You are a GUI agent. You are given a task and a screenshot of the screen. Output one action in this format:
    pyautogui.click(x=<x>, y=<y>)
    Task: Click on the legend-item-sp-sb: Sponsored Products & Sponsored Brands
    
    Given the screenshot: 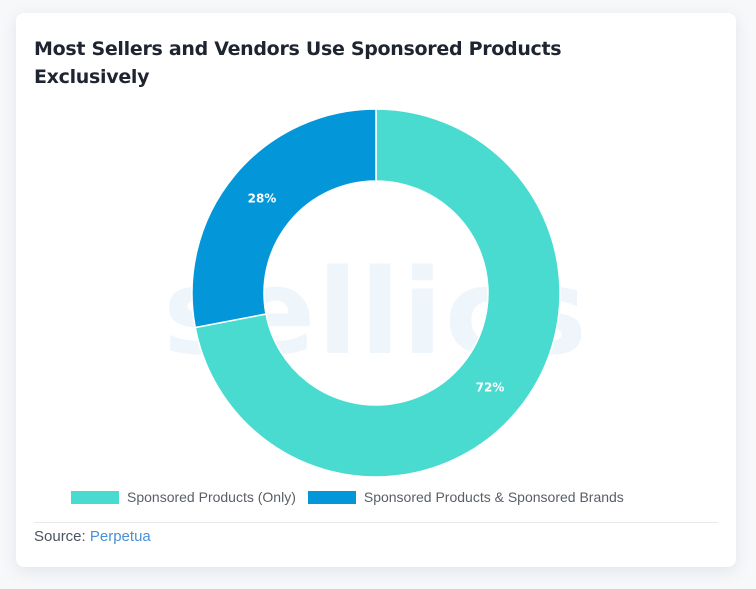 What is the action you would take?
    pyautogui.click(x=465, y=497)
    